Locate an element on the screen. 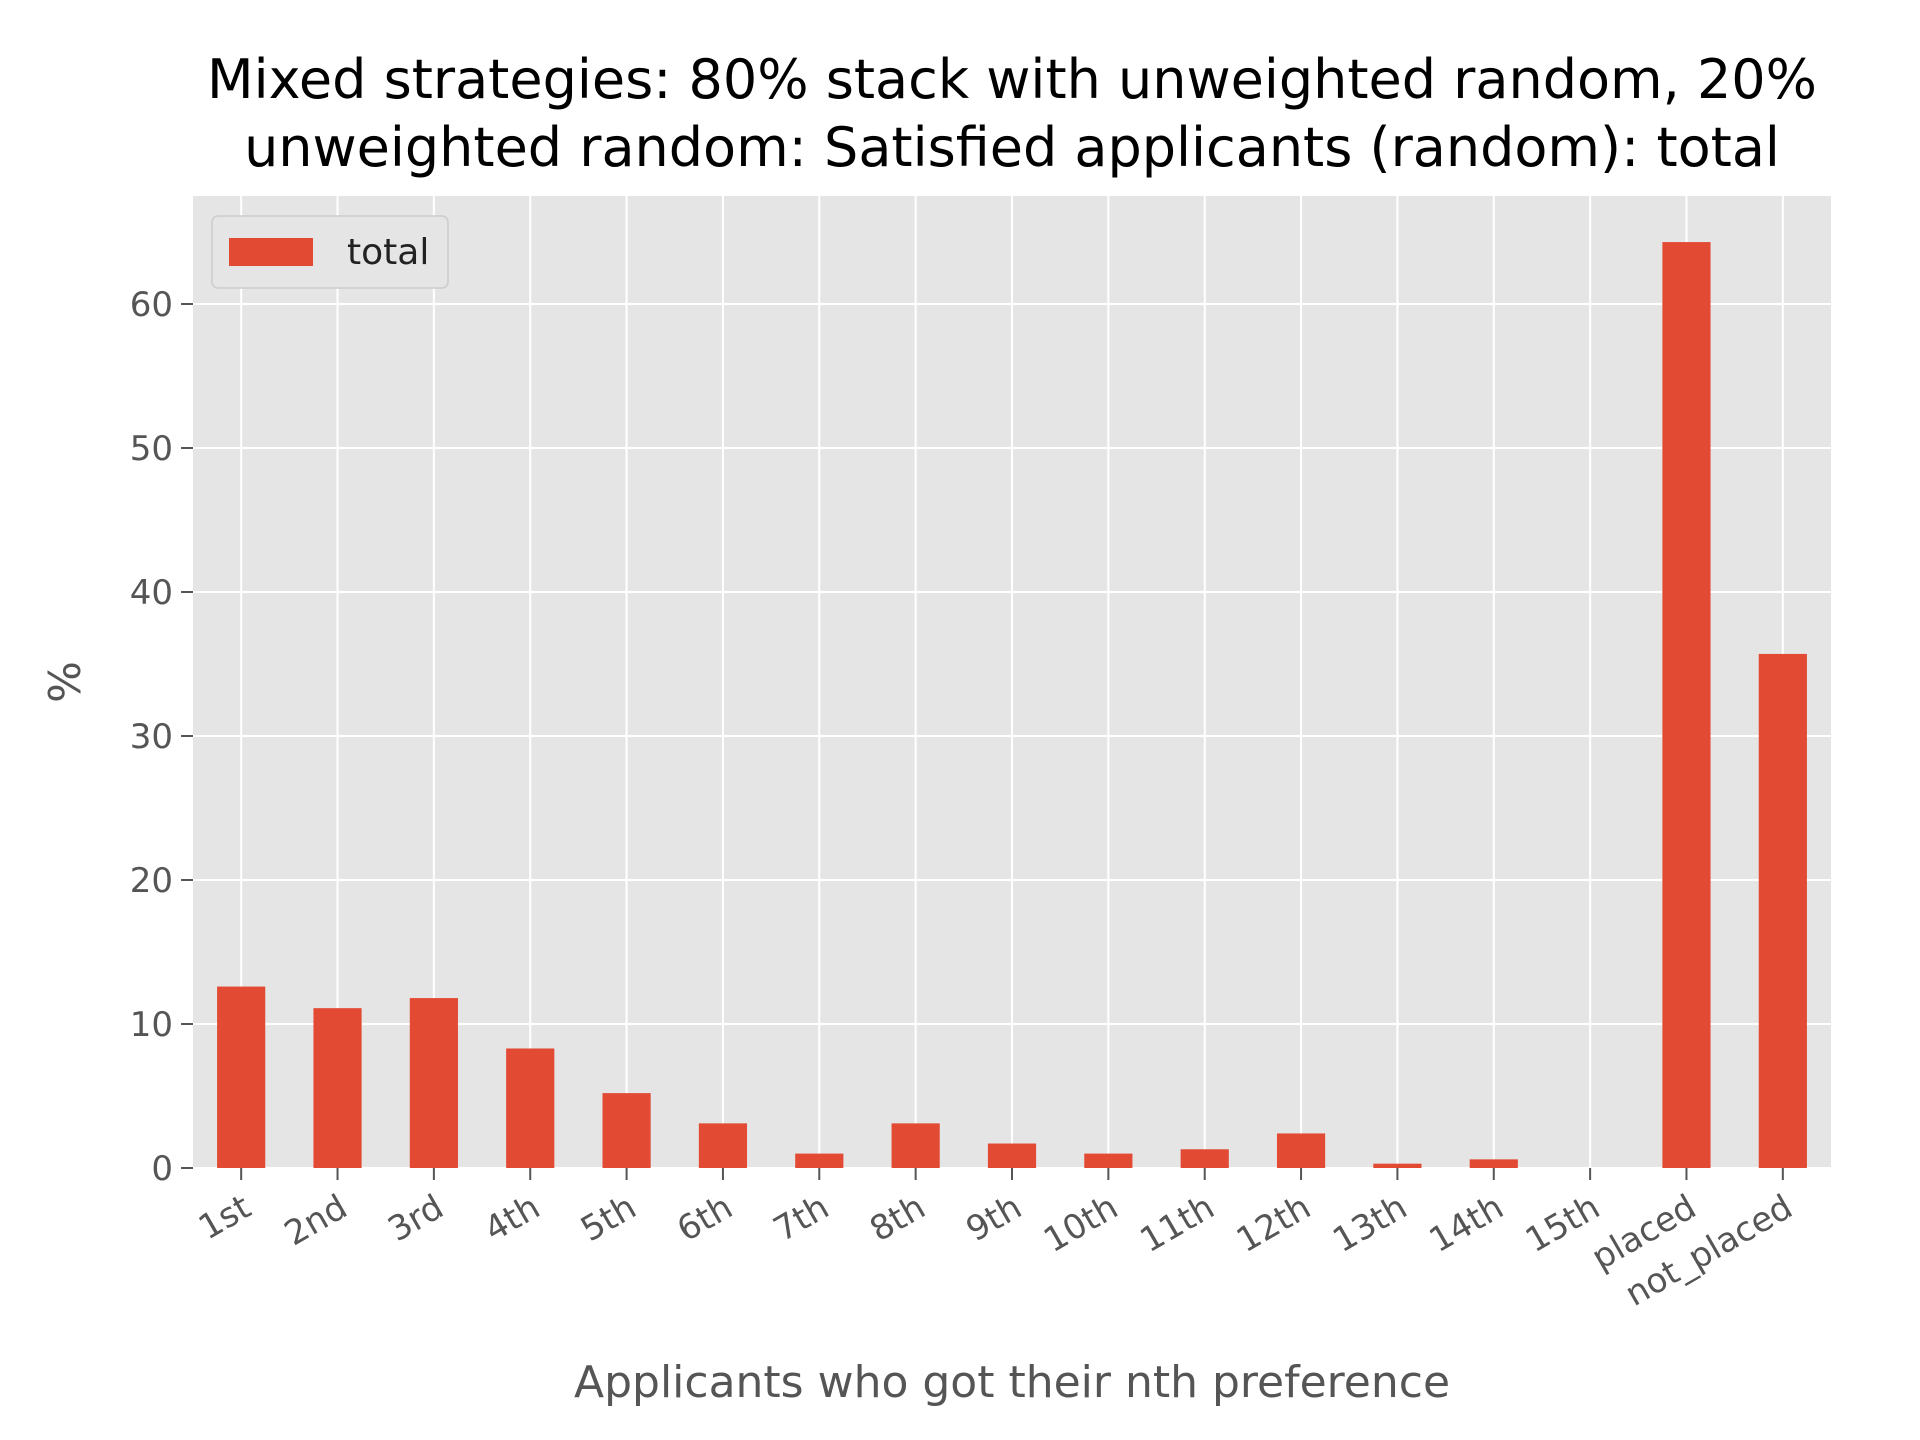 The image size is (1920, 1440). legend-swatch-total is located at coordinates (271, 252).